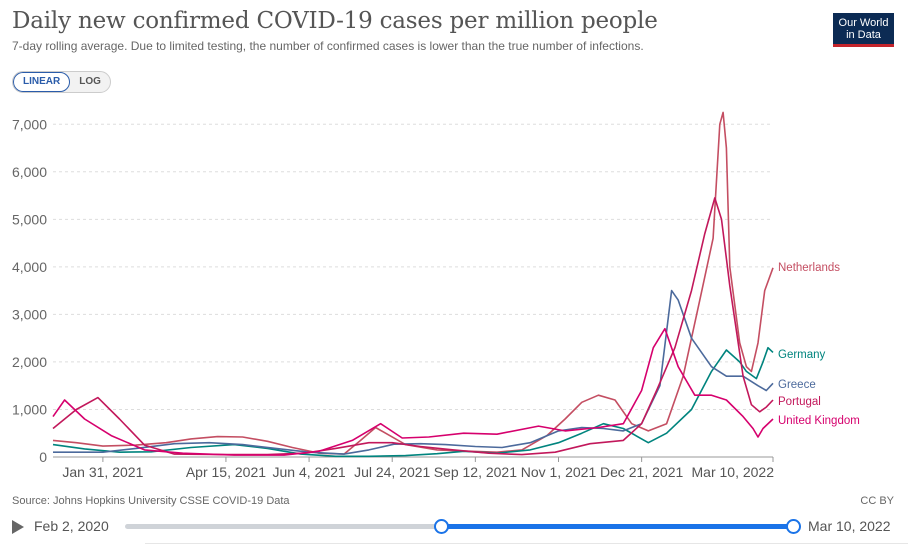  What do you see at coordinates (226, 472) in the screenshot?
I see `x-tick-label: Apr 15, 2021` at bounding box center [226, 472].